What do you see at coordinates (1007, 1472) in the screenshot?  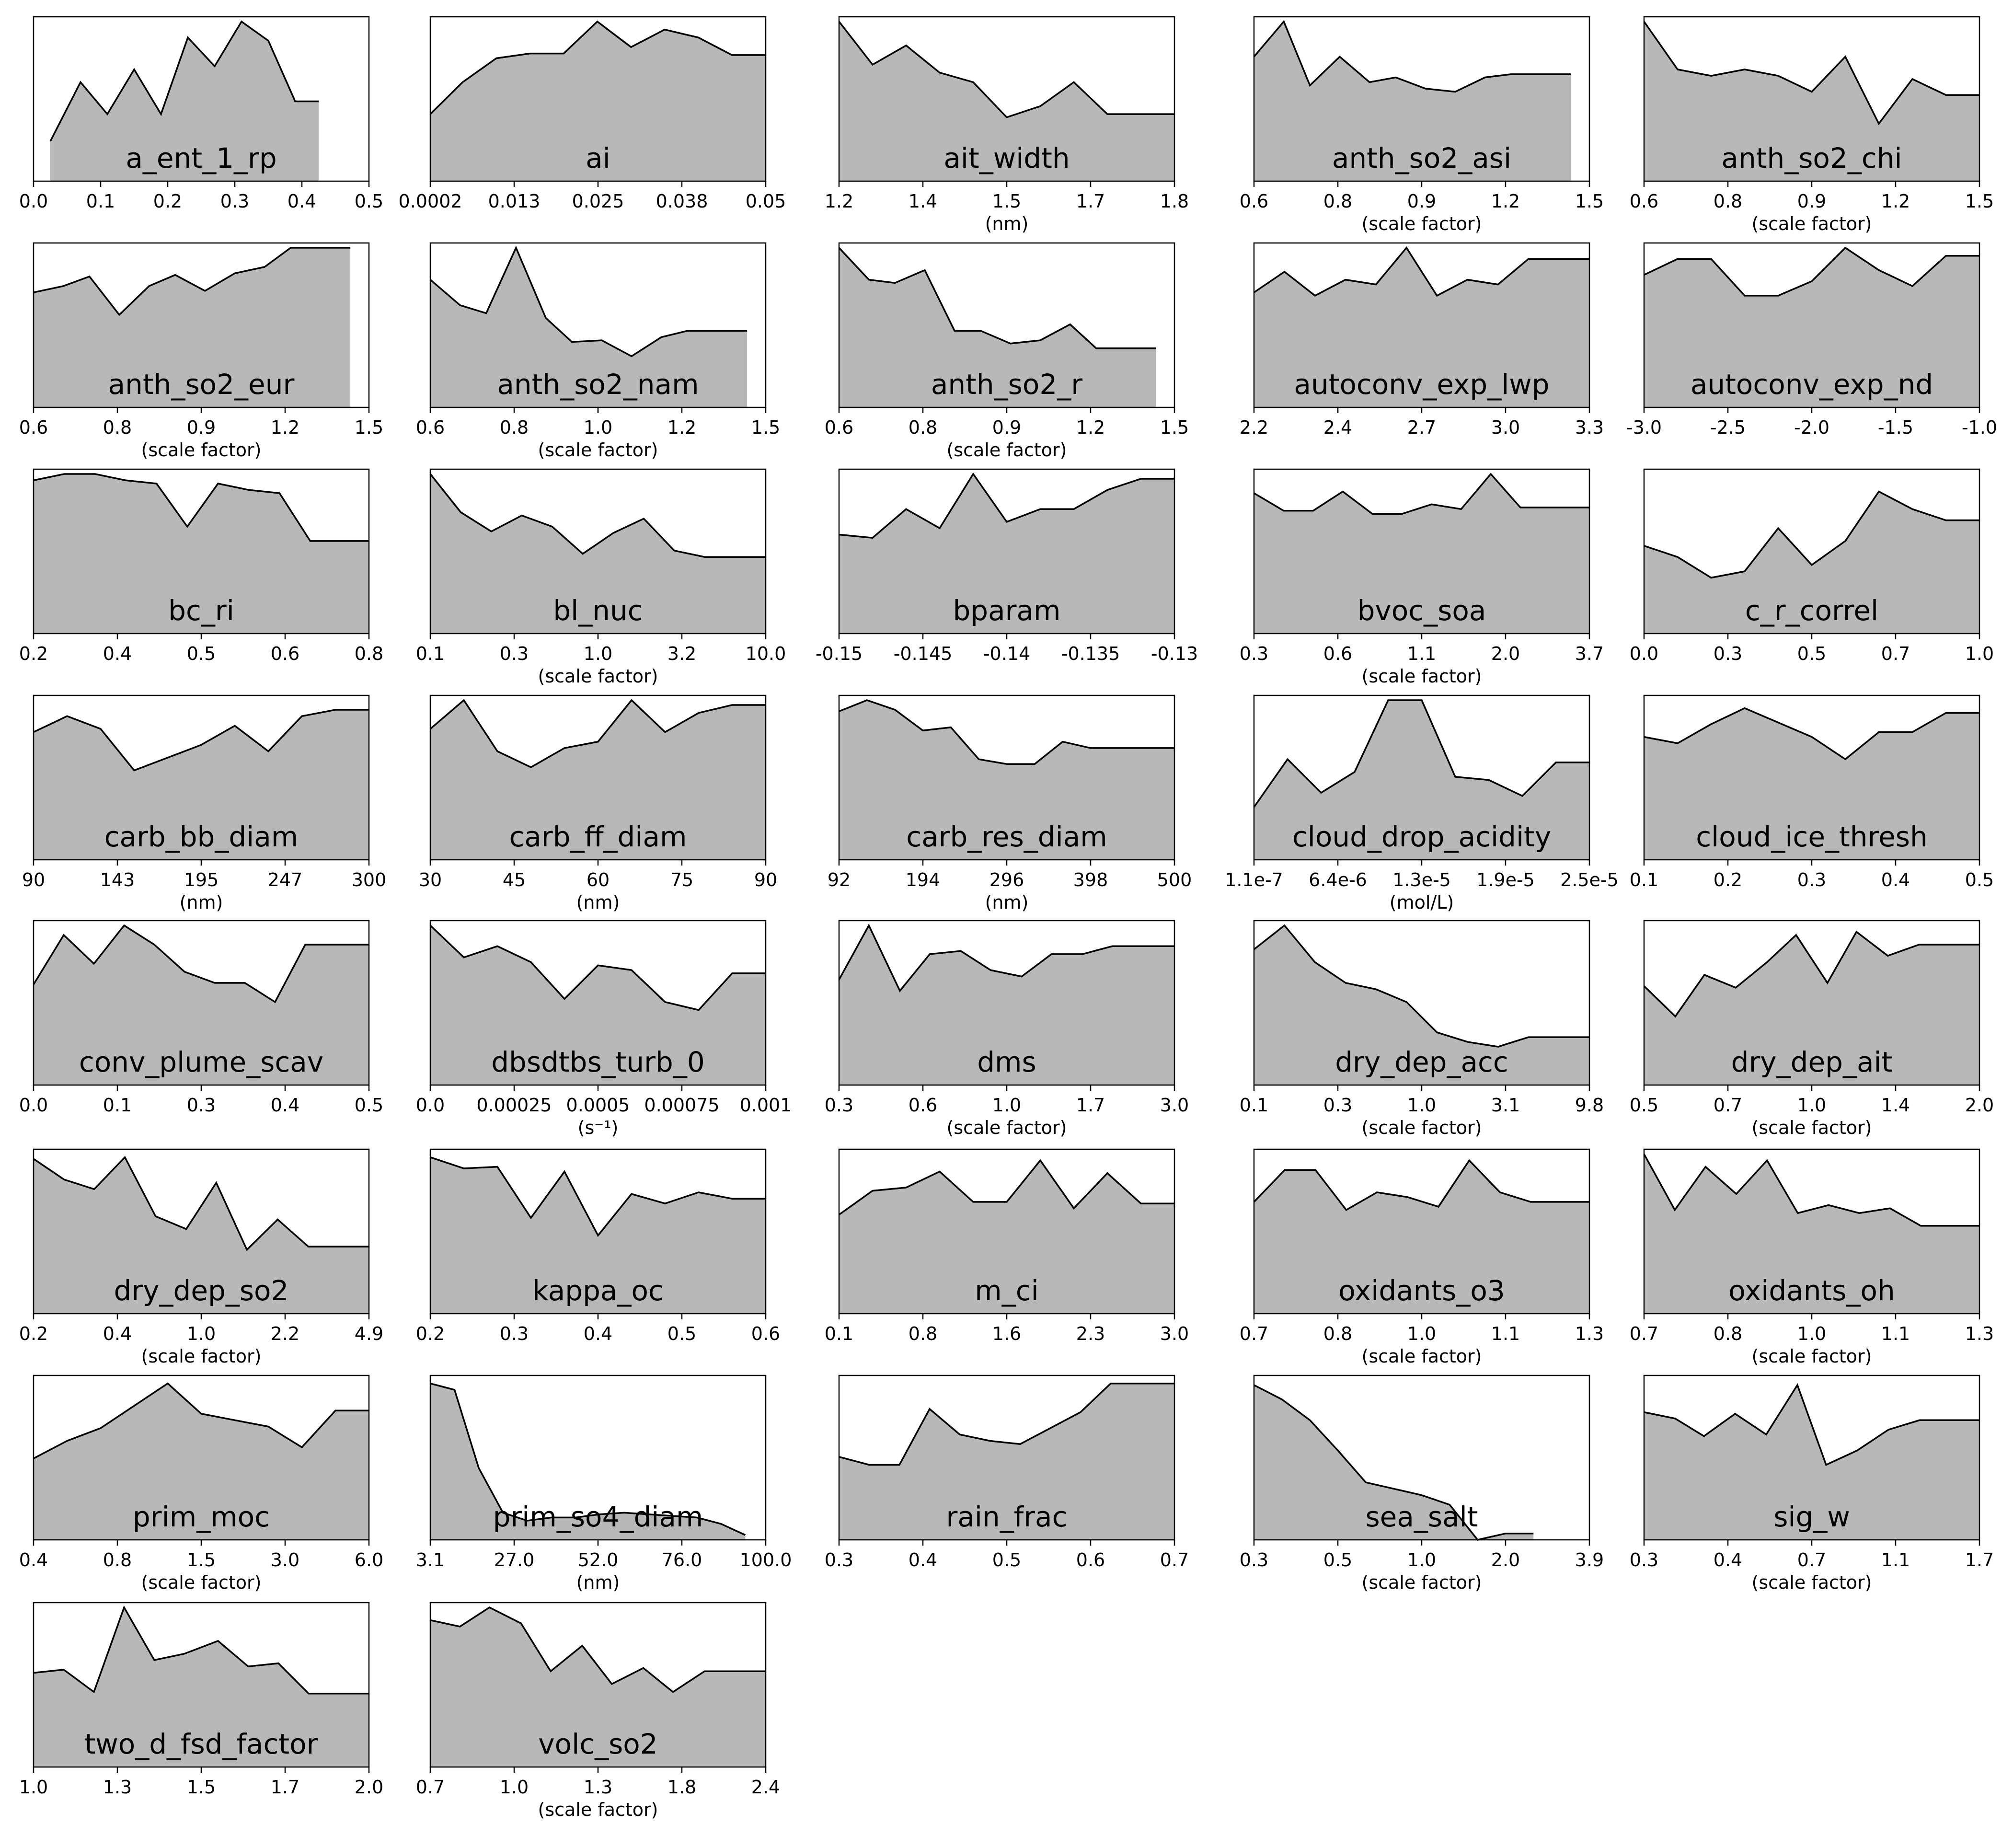 I see `panel-rain_frac: rain_frac 0.3 0.4 0.5 0.6 0.7` at bounding box center [1007, 1472].